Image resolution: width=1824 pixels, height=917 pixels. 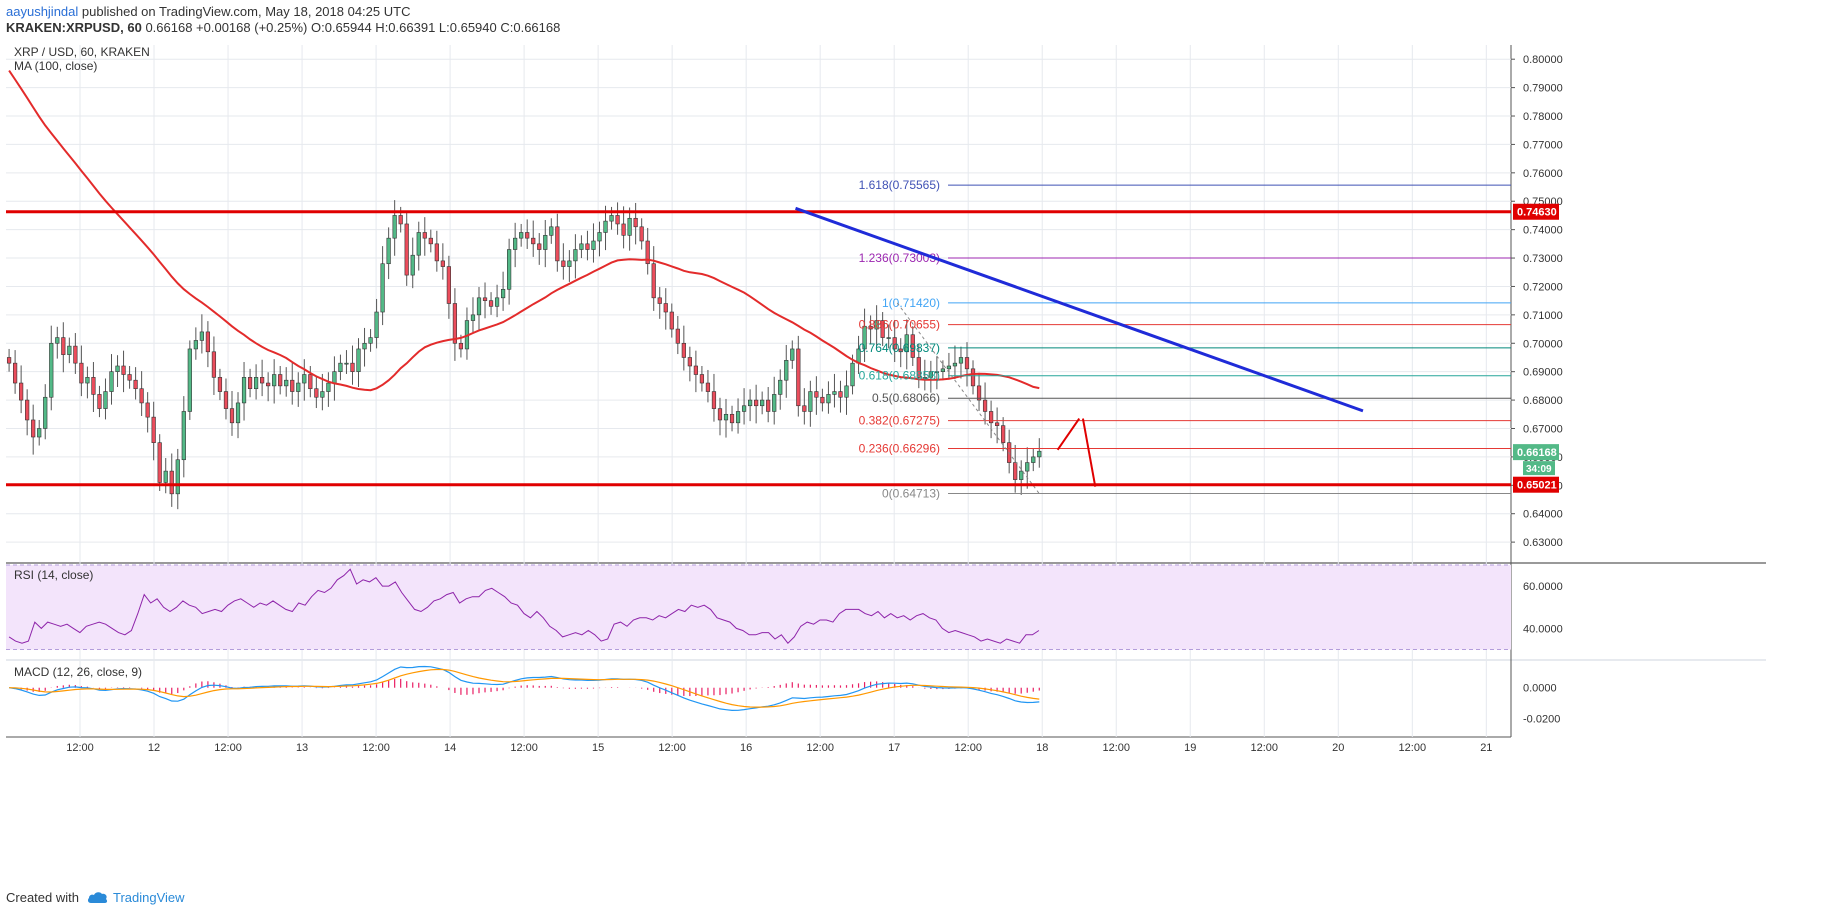 I want to click on current-price-tag, so click(x=1536, y=452).